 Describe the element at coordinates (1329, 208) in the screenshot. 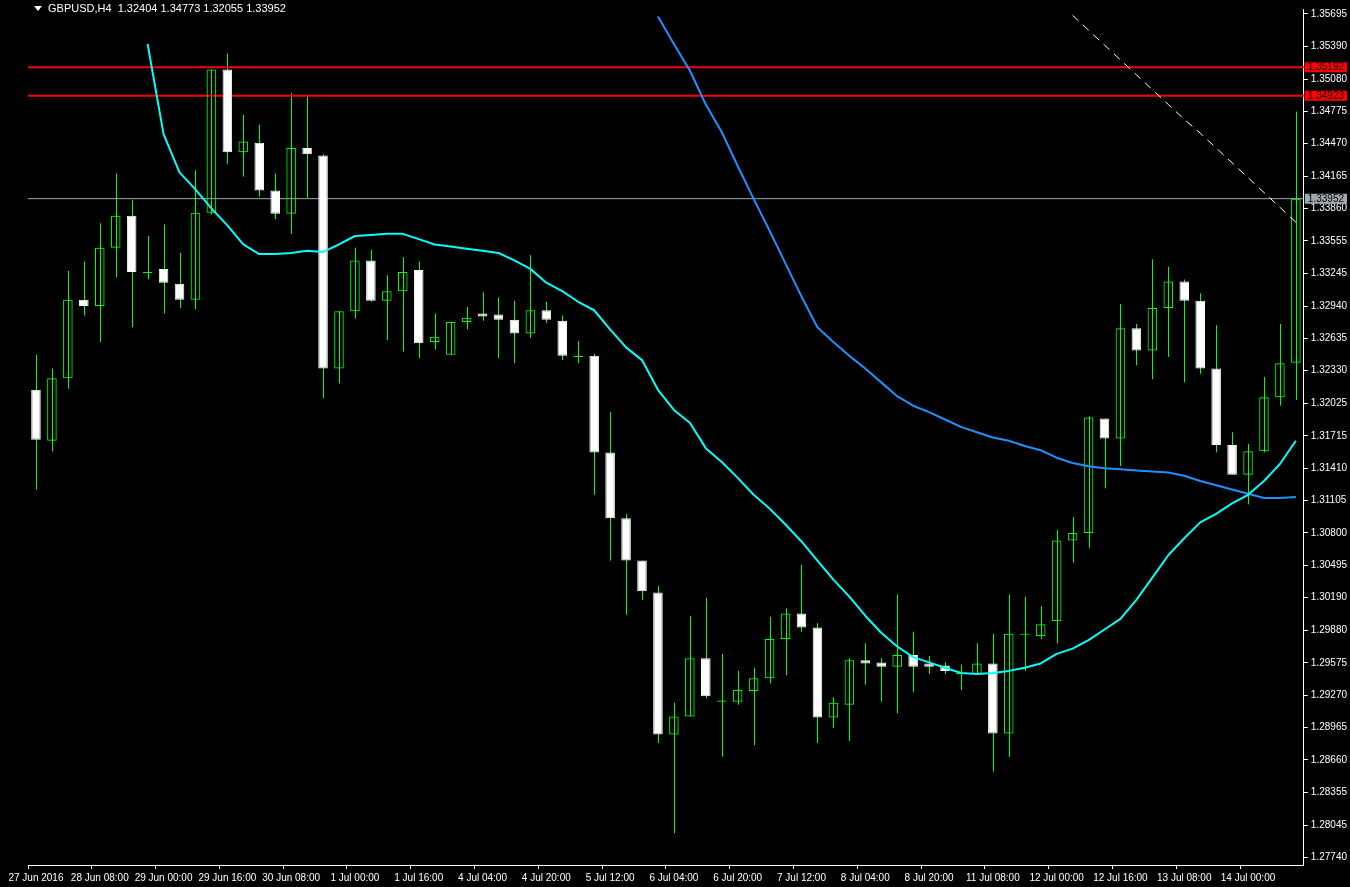

I see `y-tick-label: 1.33860` at that location.